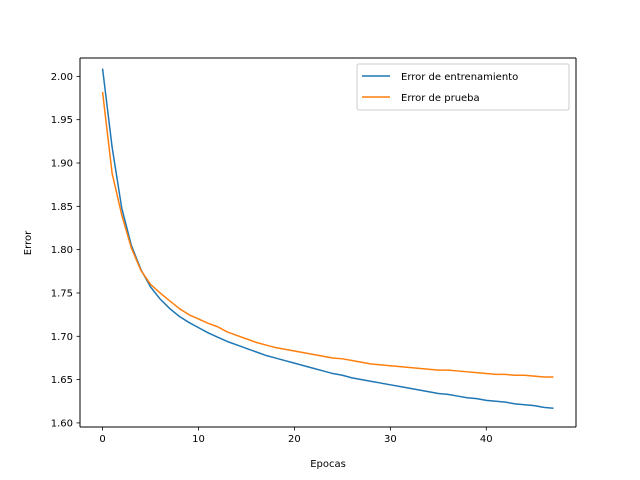 This screenshot has width=640, height=480. I want to click on x-tick-label: 10, so click(198, 439).